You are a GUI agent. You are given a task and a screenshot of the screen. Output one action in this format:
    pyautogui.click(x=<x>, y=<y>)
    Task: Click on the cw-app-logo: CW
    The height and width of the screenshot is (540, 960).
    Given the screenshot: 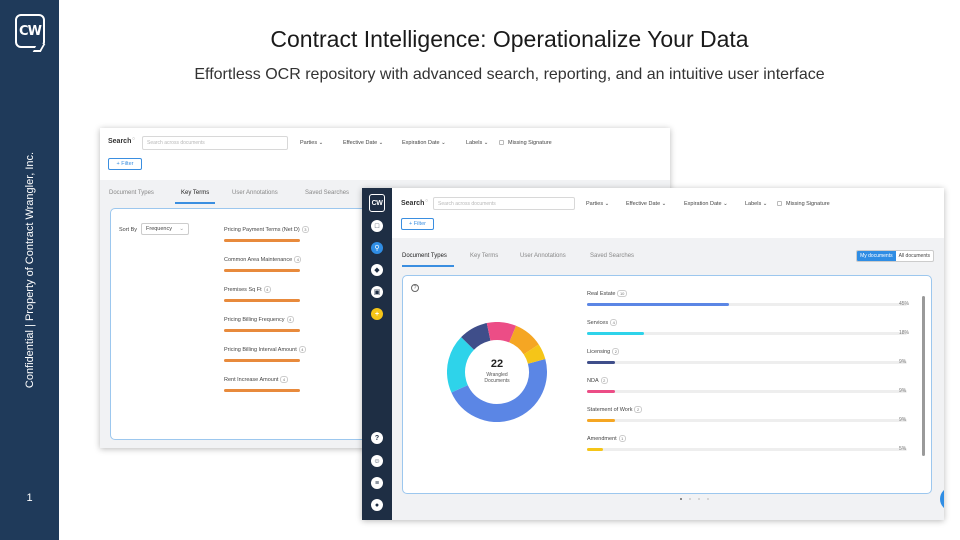 What is the action you would take?
    pyautogui.click(x=377, y=203)
    